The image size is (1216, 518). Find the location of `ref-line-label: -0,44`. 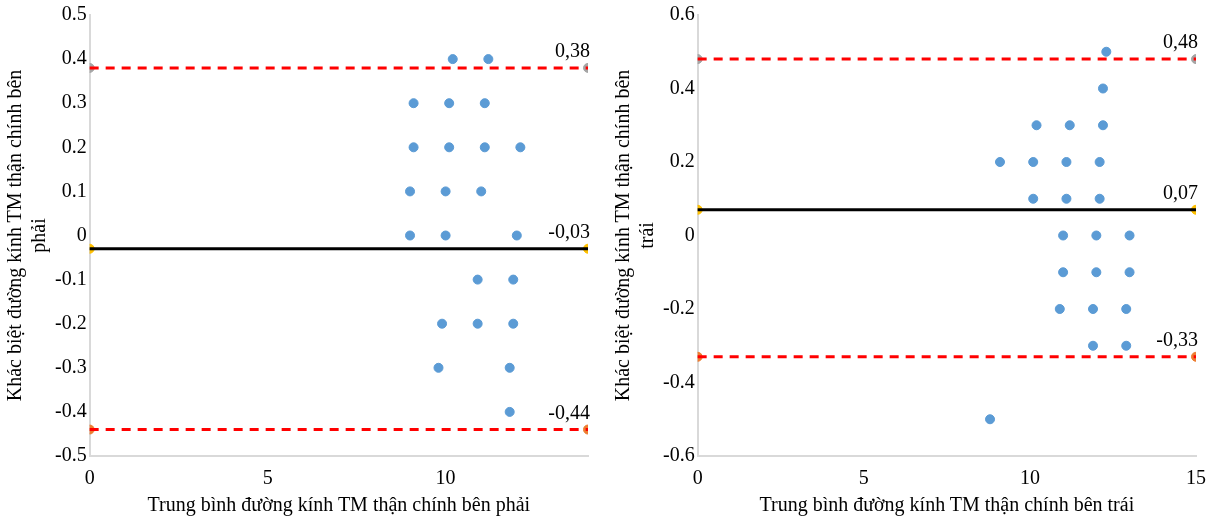

ref-line-label: -0,44 is located at coordinates (569, 411).